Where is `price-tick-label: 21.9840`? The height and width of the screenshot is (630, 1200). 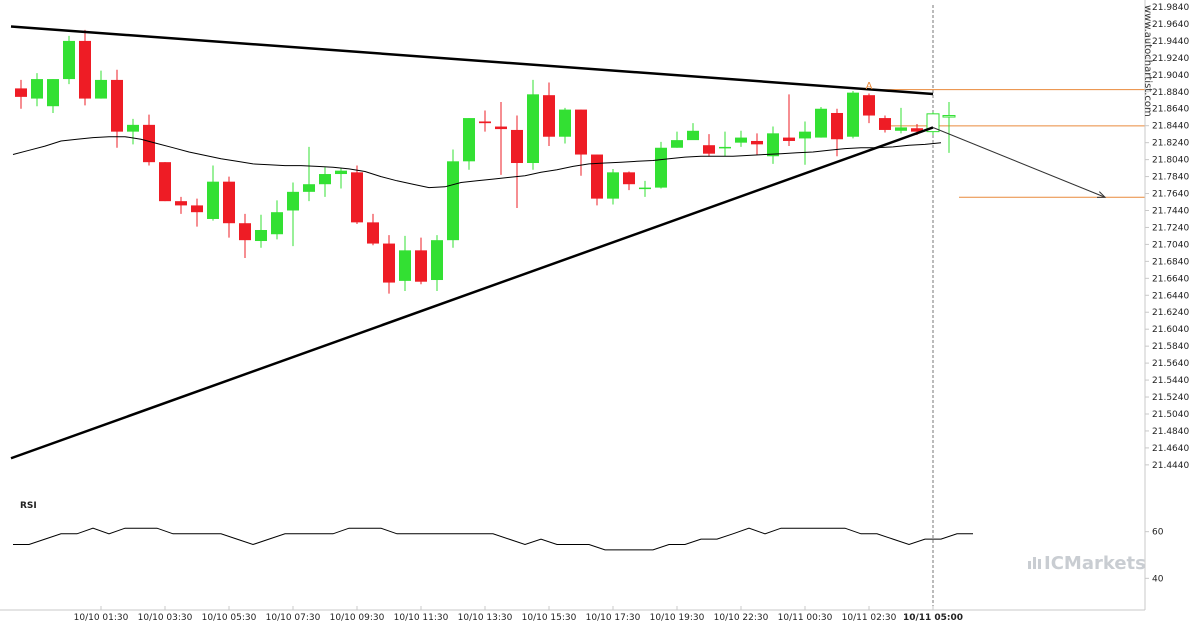
price-tick-label: 21.9840 is located at coordinates (1170, 8).